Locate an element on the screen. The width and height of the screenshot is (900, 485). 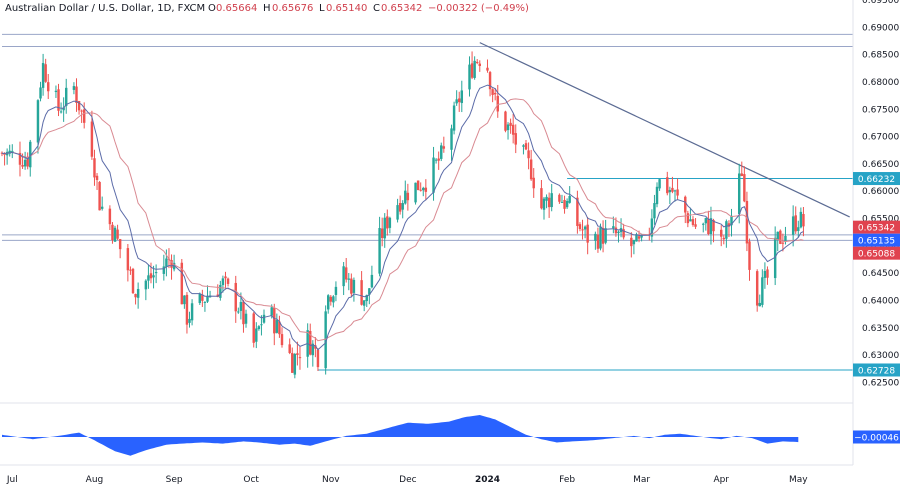
time-tick-label: Apr is located at coordinates (721, 480).